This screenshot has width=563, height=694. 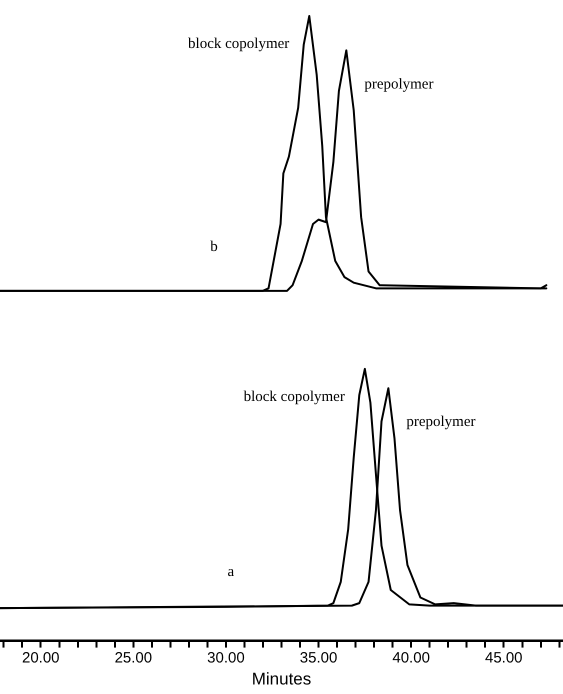 I want to click on annotation: b, so click(x=214, y=247).